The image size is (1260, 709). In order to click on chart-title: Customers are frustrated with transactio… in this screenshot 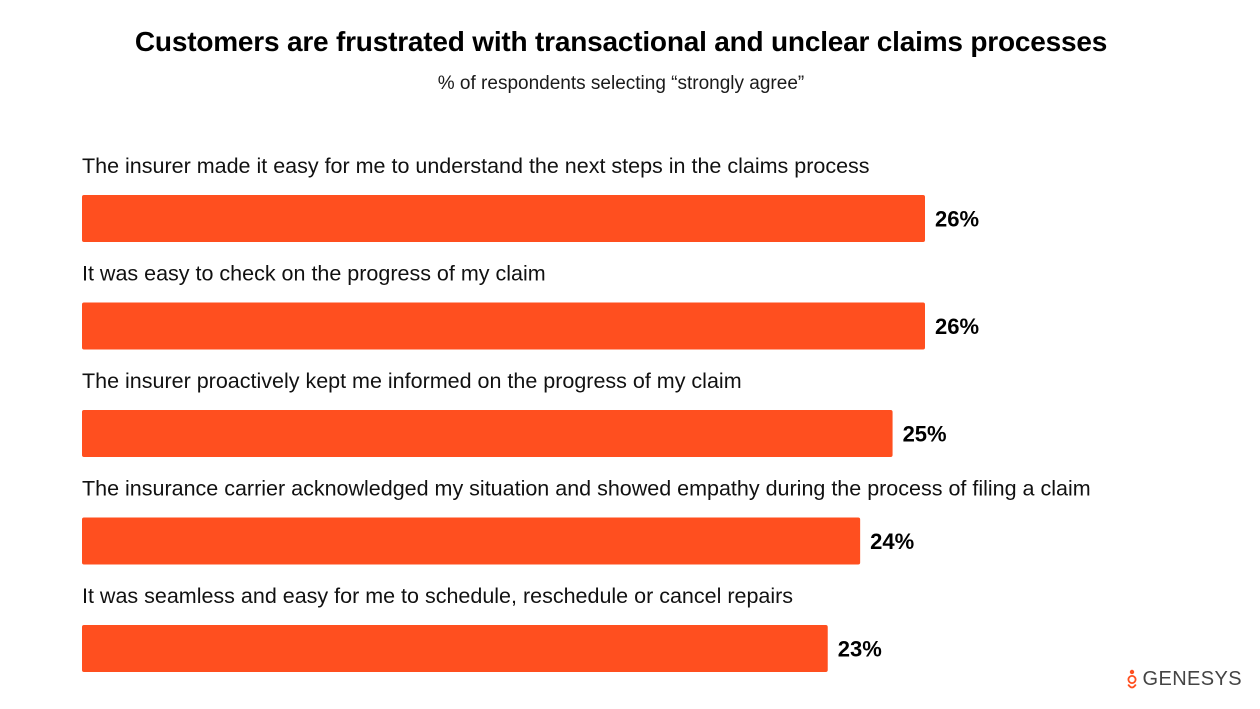, I will do `click(621, 41)`.